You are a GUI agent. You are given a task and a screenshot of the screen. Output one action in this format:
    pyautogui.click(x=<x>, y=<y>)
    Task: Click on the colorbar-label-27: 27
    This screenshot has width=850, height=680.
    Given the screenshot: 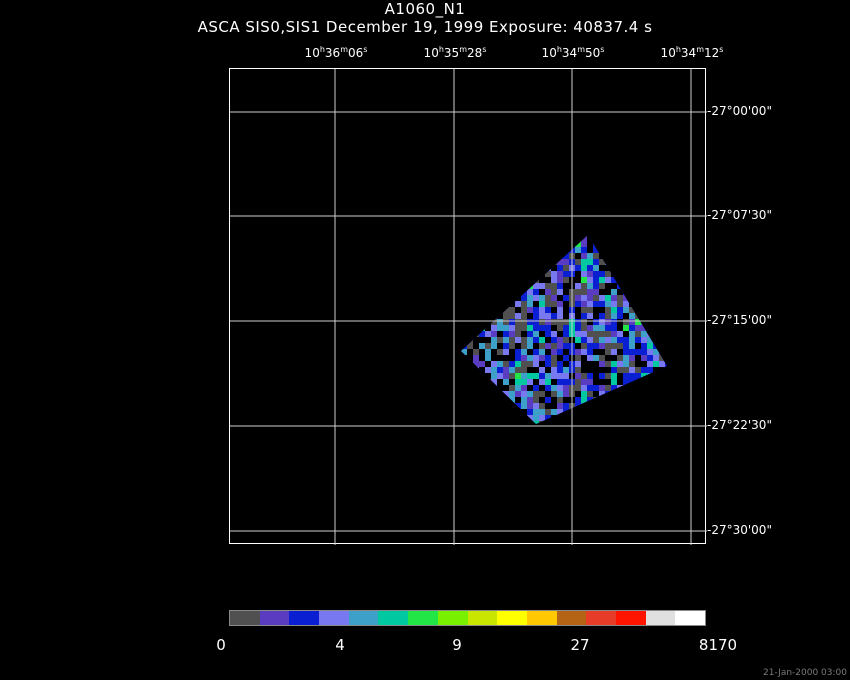 What is the action you would take?
    pyautogui.click(x=580, y=645)
    